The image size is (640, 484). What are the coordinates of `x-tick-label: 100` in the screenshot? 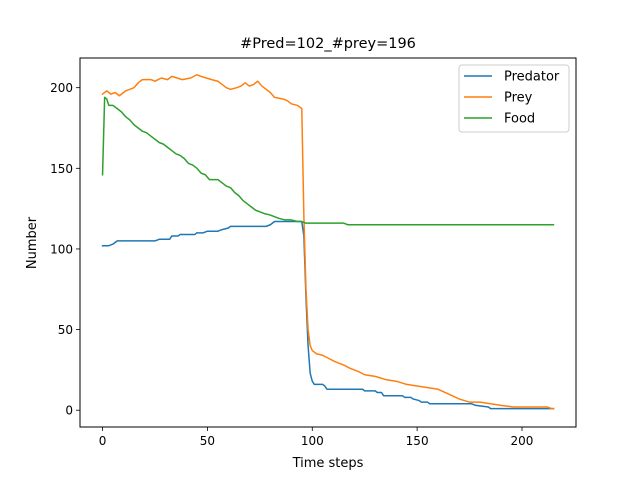 It's located at (312, 441).